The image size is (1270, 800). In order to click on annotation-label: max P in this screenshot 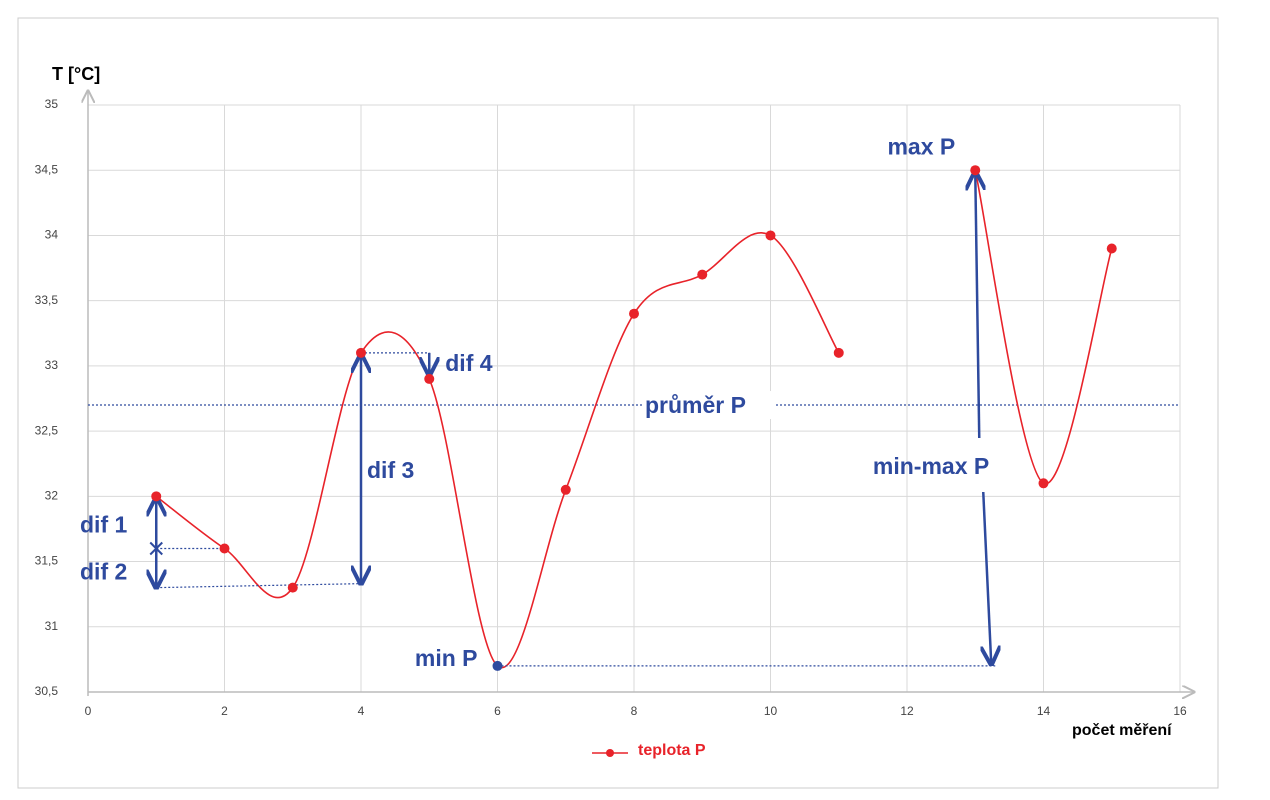, I will do `click(921, 146)`.